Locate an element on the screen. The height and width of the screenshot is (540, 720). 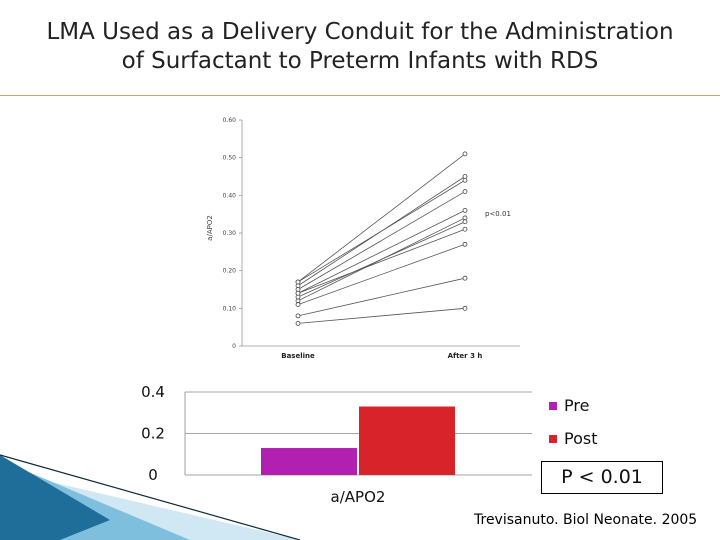
p-value-annotation: p<0.01 is located at coordinates (498, 214).